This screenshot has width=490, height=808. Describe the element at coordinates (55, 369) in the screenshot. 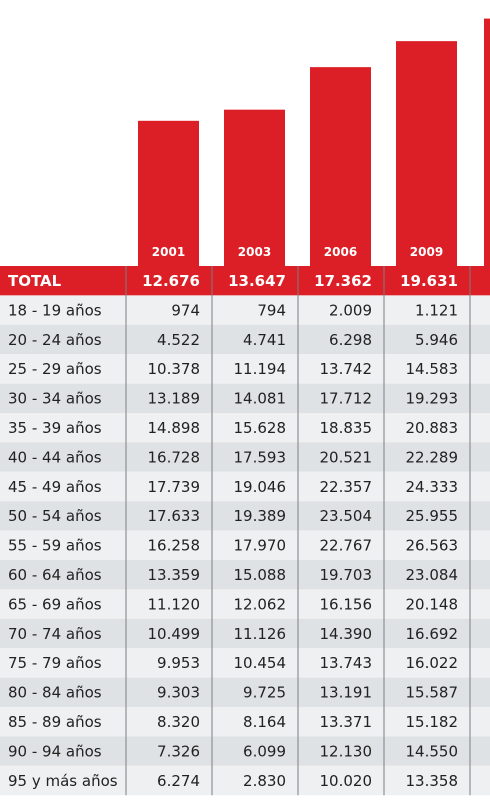

I see `row-label: 25 - 29 años` at that location.